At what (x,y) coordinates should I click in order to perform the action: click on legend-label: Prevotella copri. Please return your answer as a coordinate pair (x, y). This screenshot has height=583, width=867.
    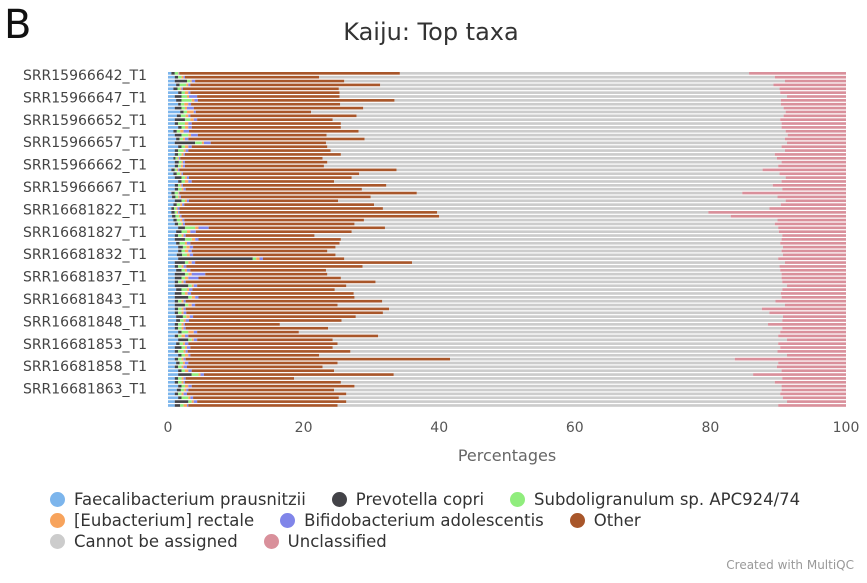
    Looking at the image, I should click on (420, 499).